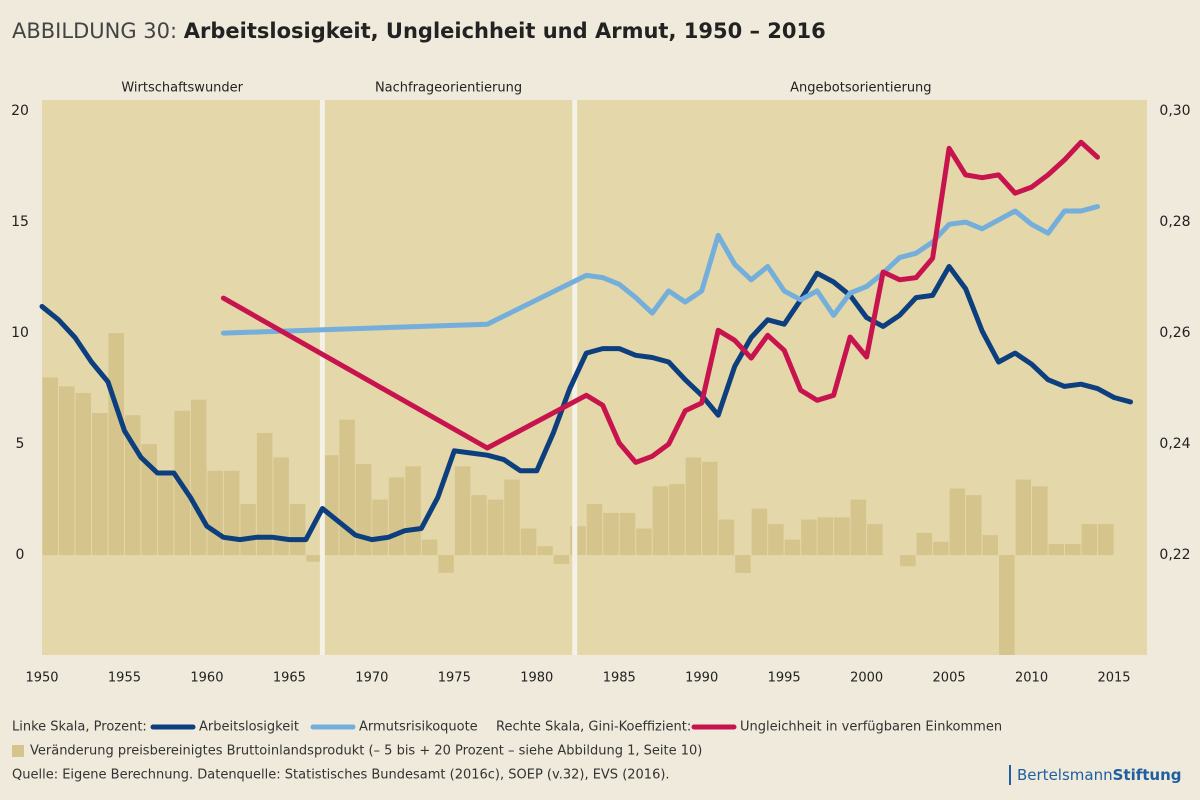 This screenshot has width=1200, height=800. Describe the element at coordinates (182, 88) in the screenshot. I see `period-label: Wirtschaftswunder` at that location.